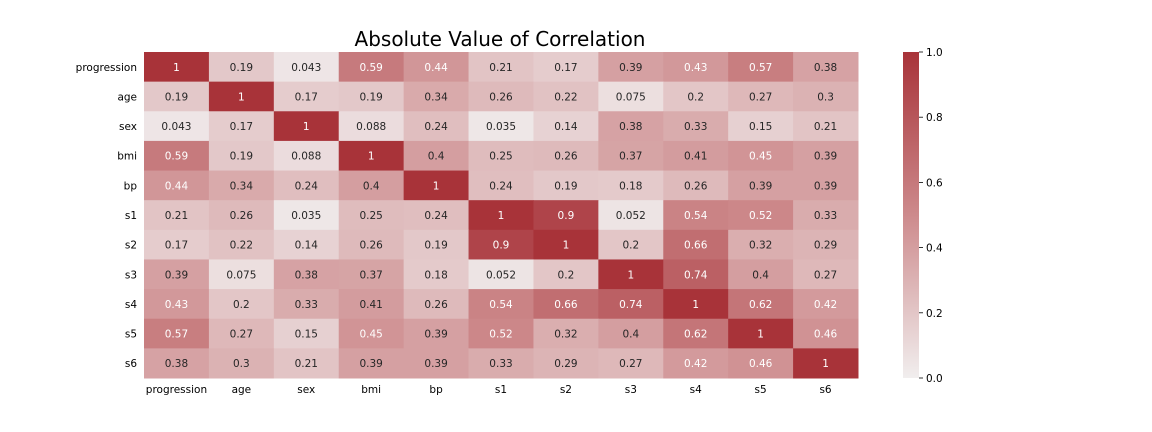  What do you see at coordinates (176, 335) in the screenshot?
I see `cell-value-label: 0.57` at bounding box center [176, 335].